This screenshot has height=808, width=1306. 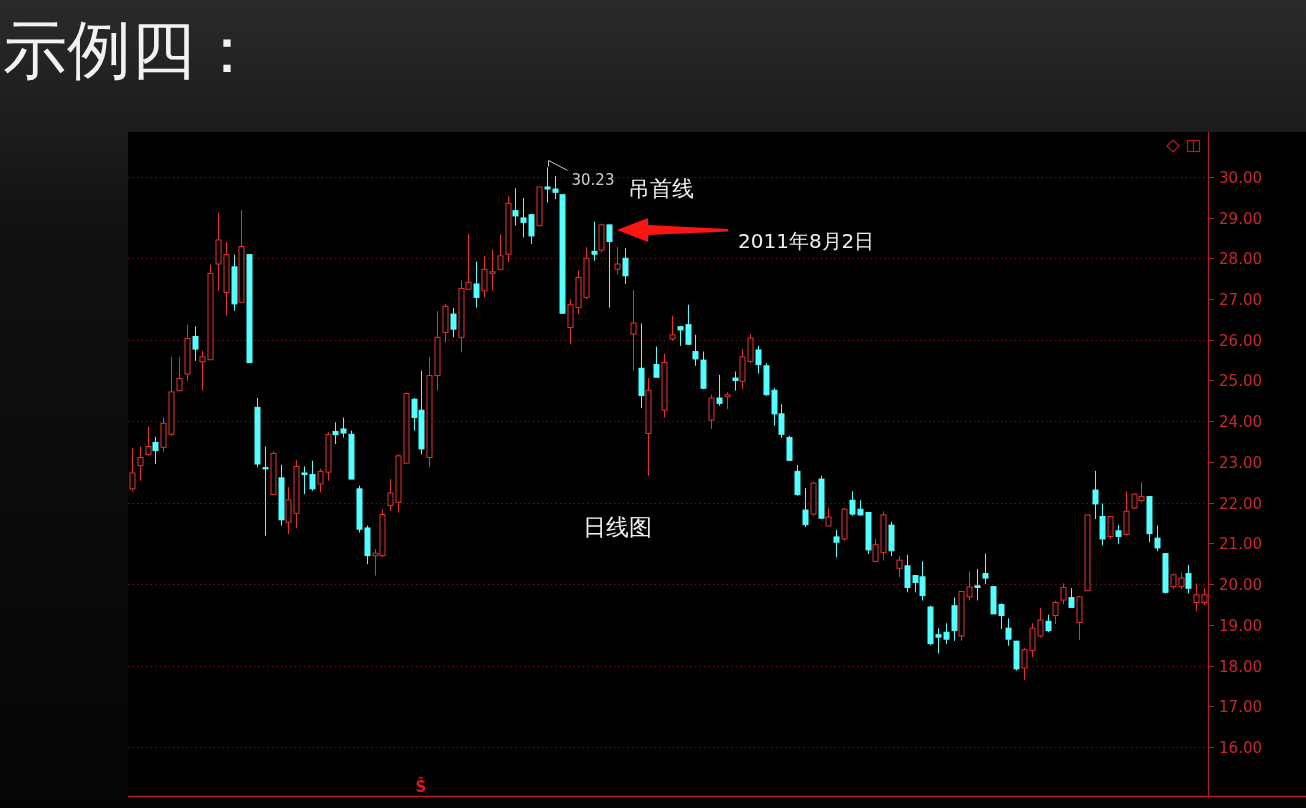 I want to click on y-tick-label: 23.00, so click(x=1240, y=462).